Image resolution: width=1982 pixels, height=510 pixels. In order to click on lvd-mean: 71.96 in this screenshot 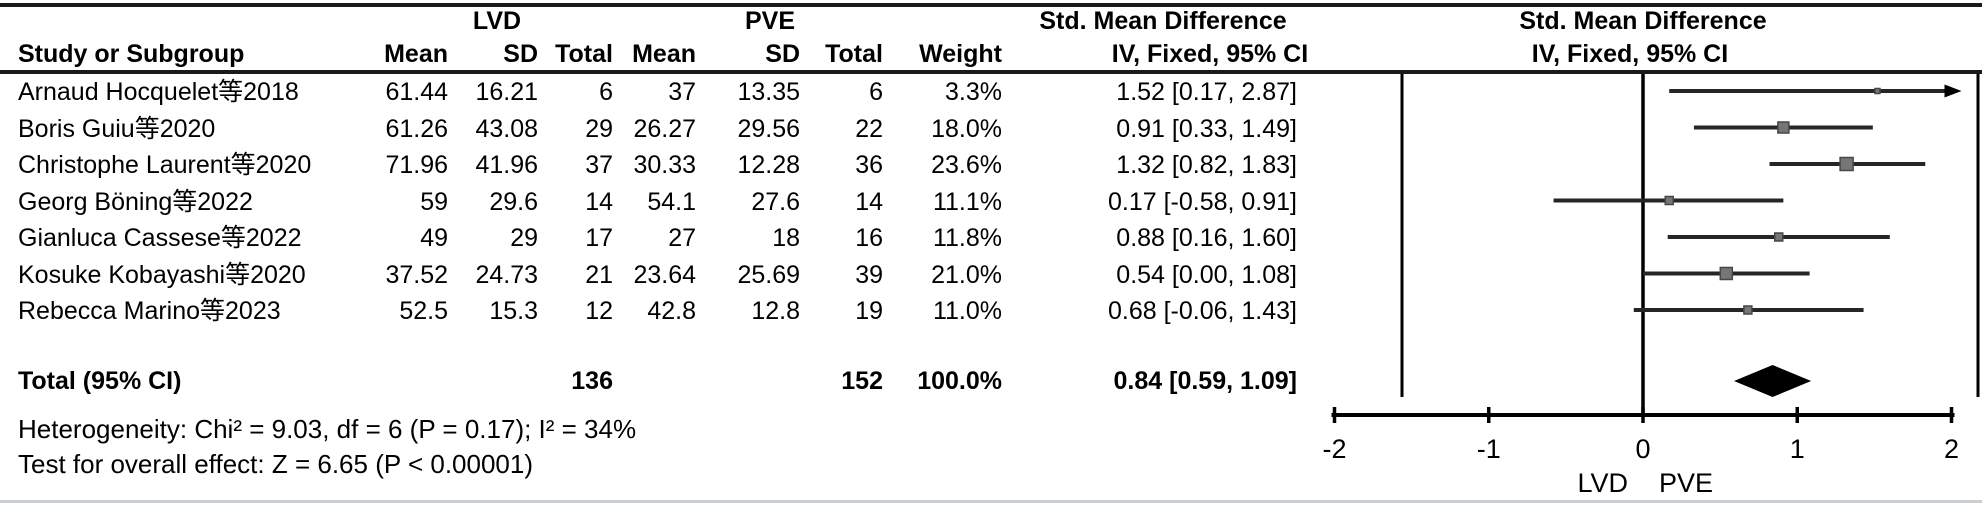, I will do `click(416, 165)`.